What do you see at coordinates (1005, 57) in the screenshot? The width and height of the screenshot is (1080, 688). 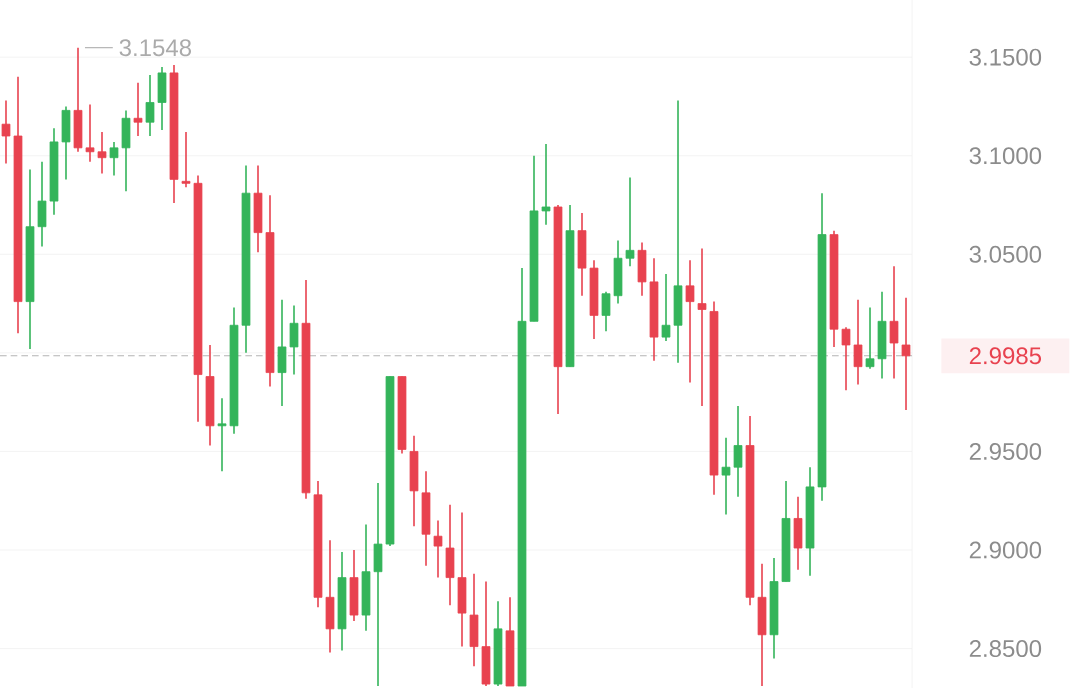 I see `y-tick-label: 3.1500` at bounding box center [1005, 57].